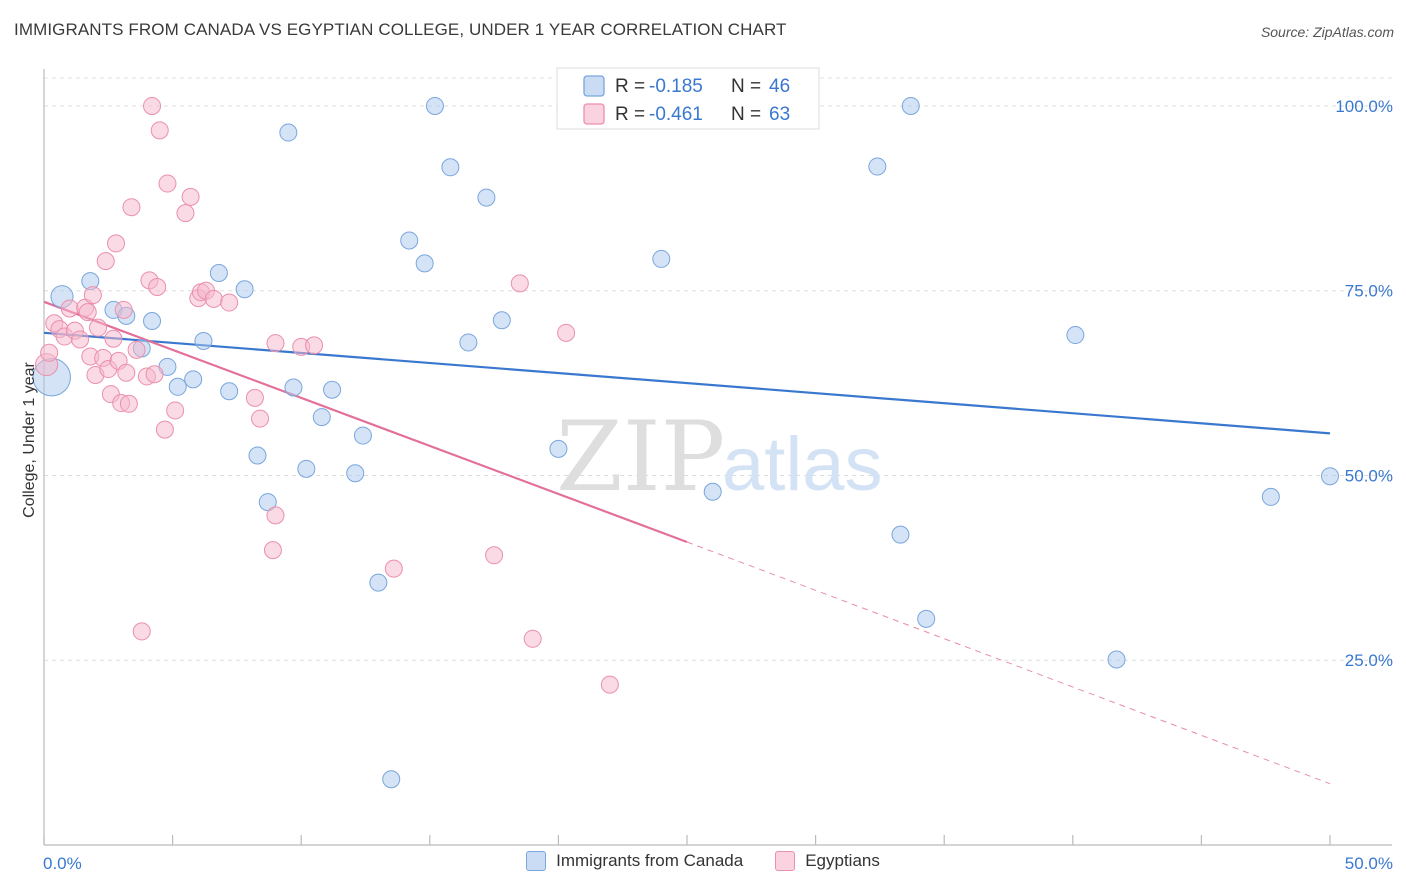  What do you see at coordinates (1327, 32) in the screenshot?
I see `chart-source: Source: ZipAtlas.com` at bounding box center [1327, 32].